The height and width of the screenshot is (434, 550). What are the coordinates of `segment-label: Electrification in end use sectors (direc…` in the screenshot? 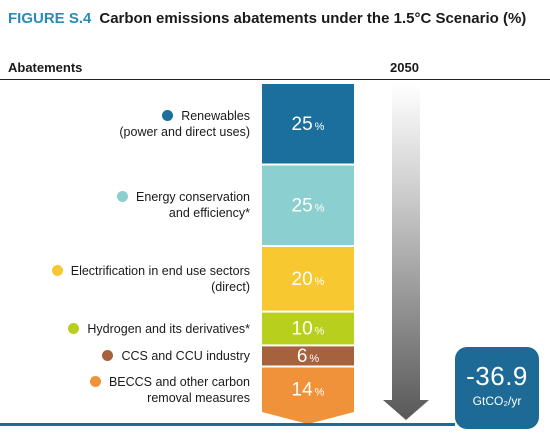 It's located at (125, 279).